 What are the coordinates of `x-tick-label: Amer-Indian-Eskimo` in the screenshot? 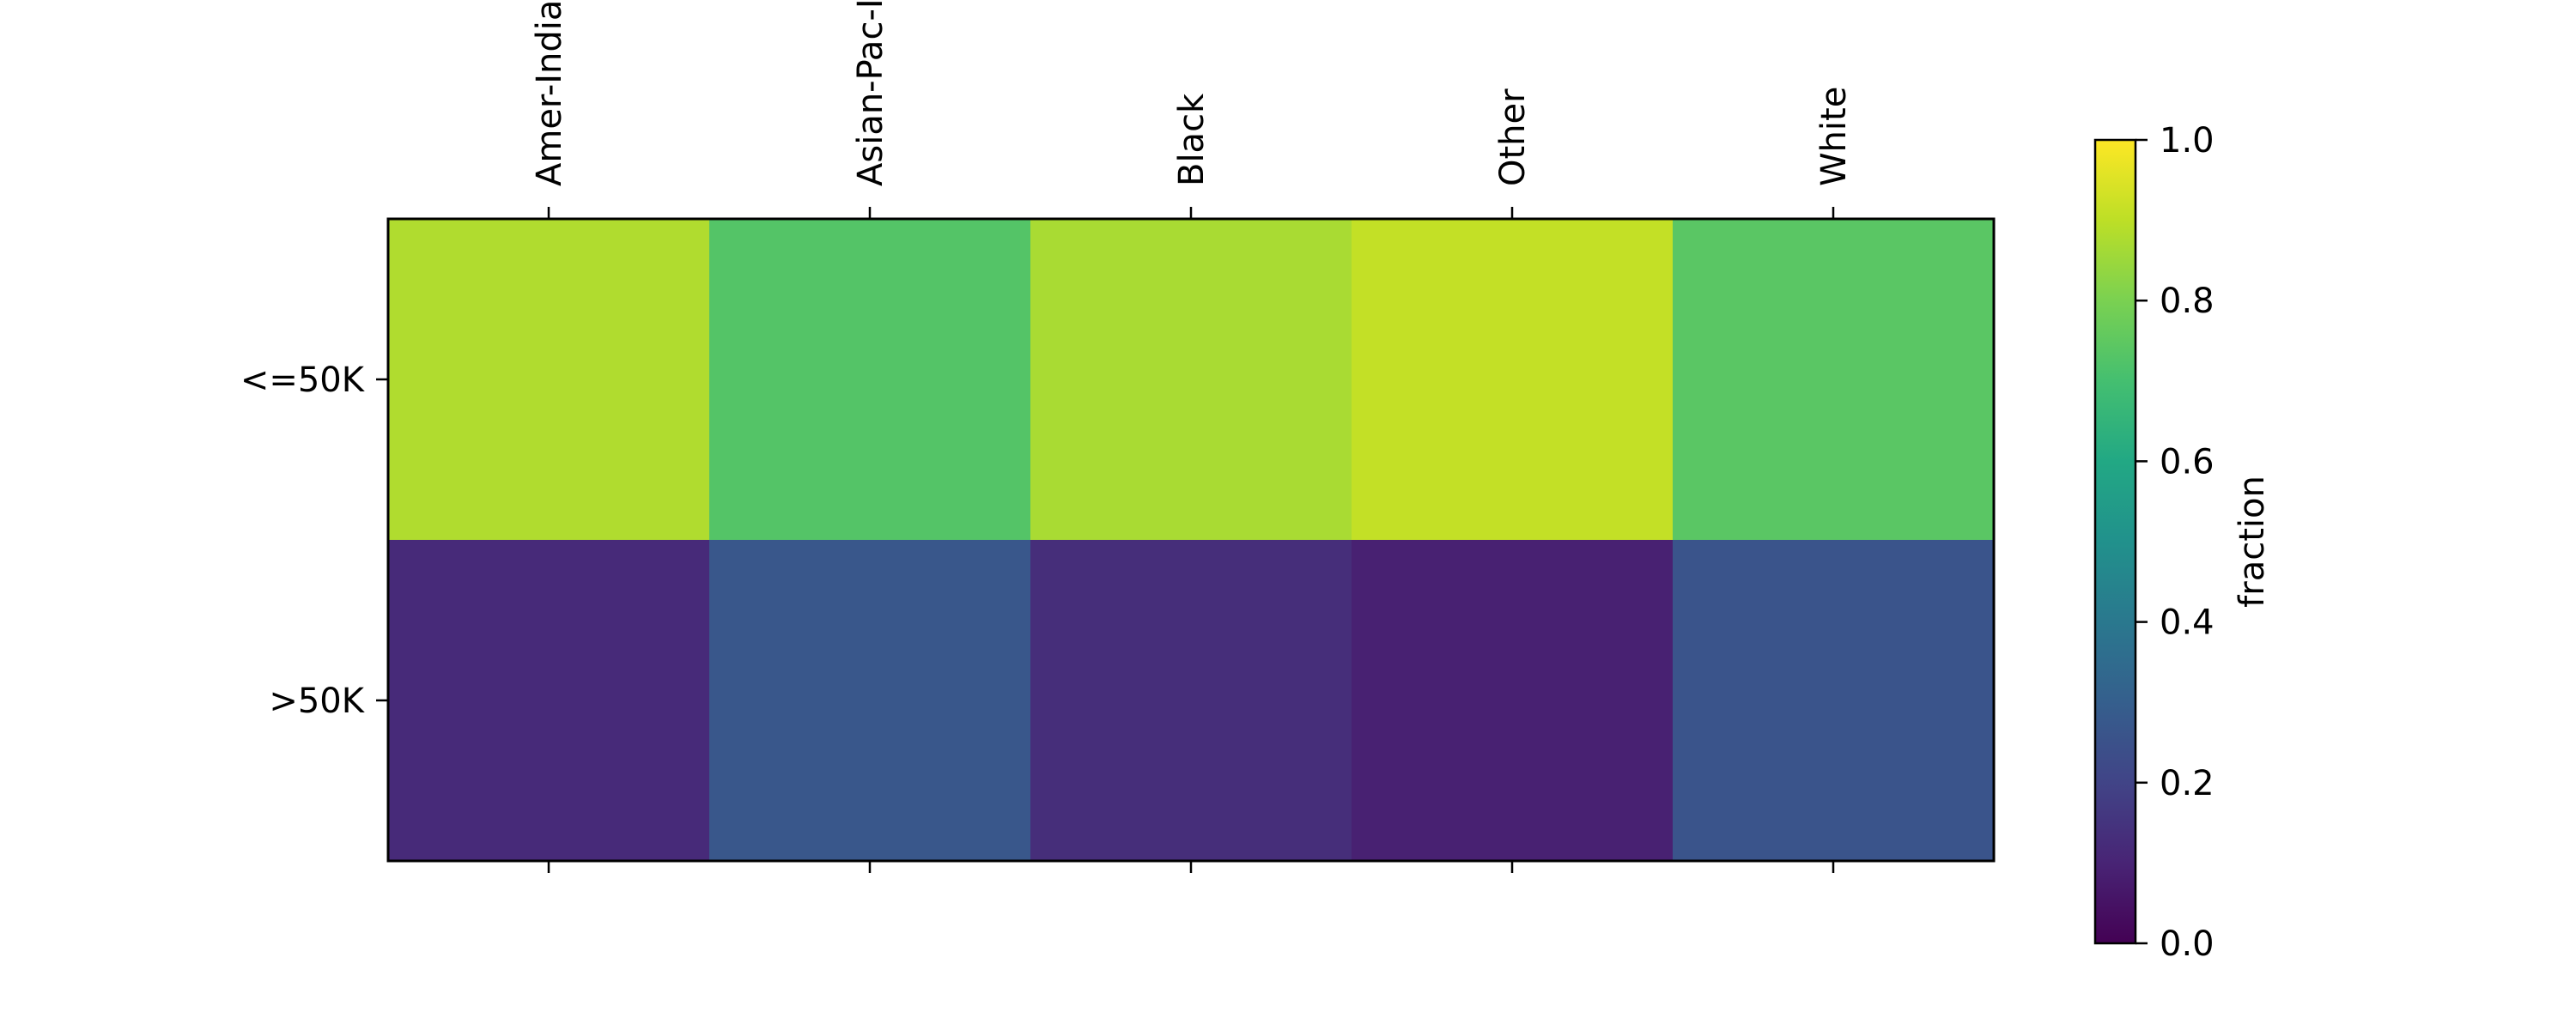 It's located at (550, 93).